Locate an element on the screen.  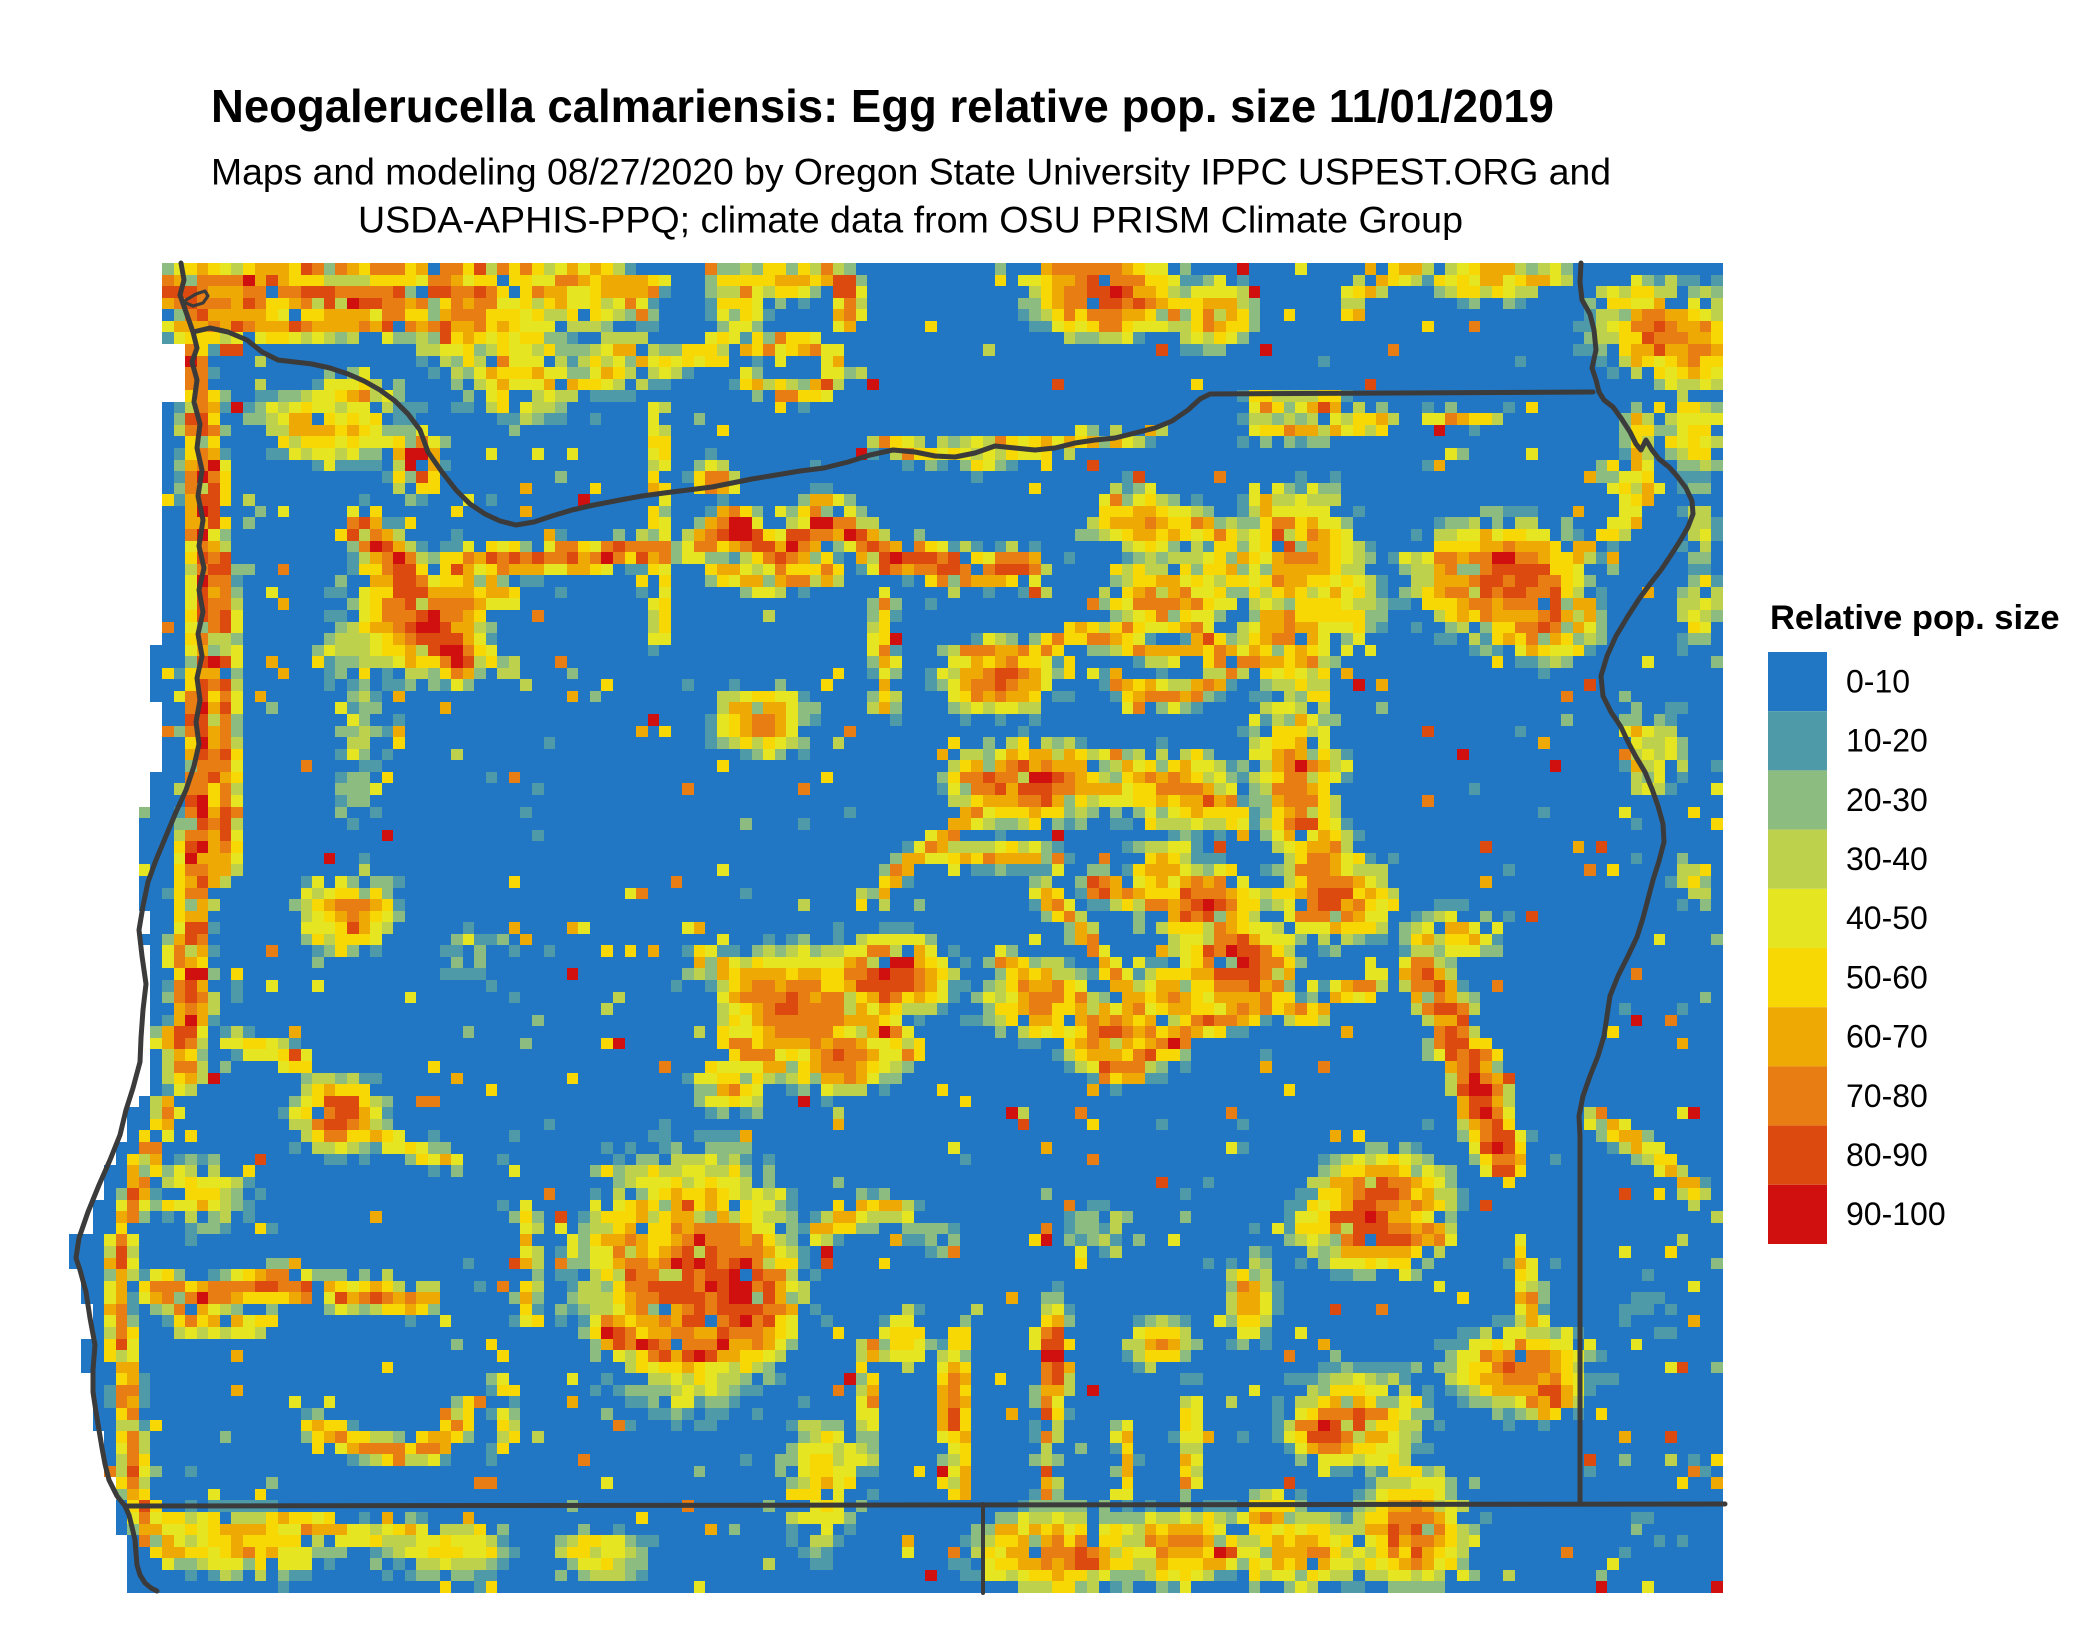
svg-text: 60-70 is located at coordinates (1887, 1037).